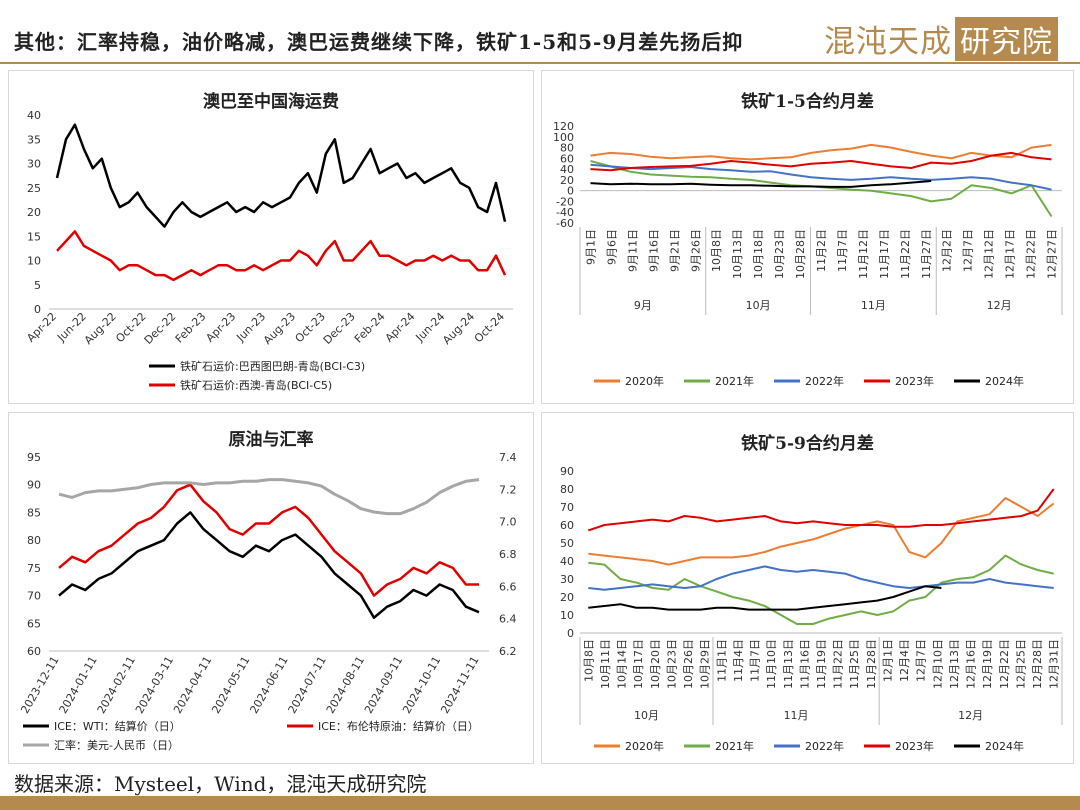 This screenshot has height=810, width=1080. Describe the element at coordinates (1004, 664) in the screenshot. I see `x-tick-label: 12月22日` at that location.